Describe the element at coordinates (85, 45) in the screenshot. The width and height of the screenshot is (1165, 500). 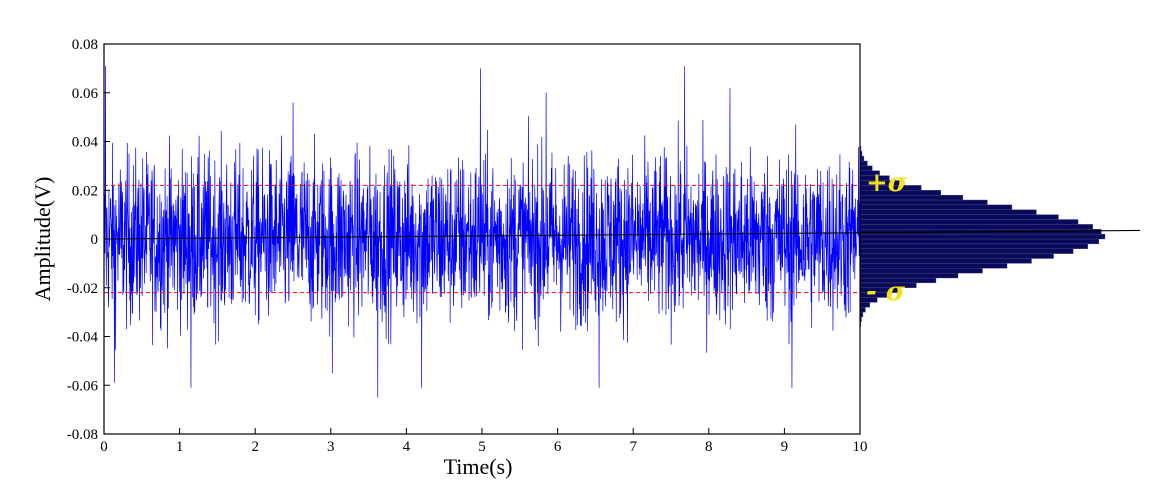
I see `y-tick-label: 0.08` at that location.